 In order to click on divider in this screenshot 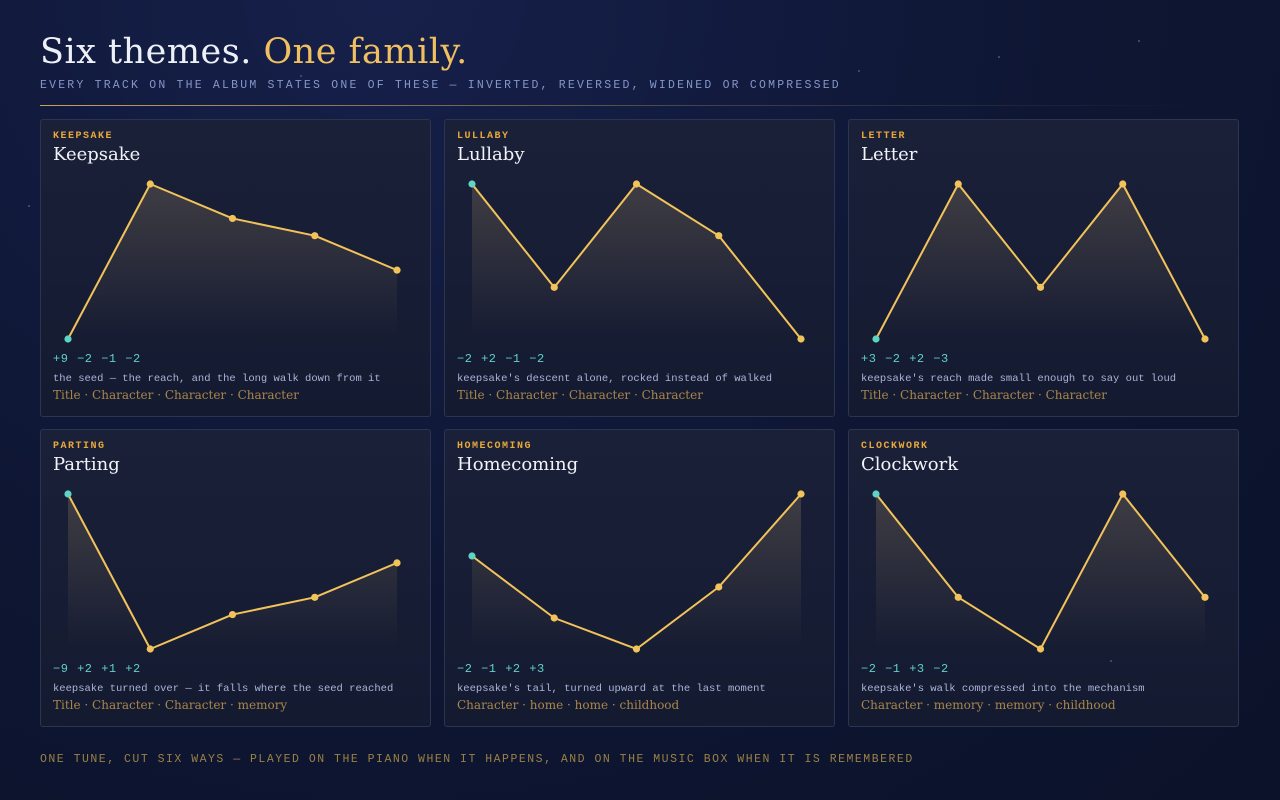, I will do `click(620, 105)`.